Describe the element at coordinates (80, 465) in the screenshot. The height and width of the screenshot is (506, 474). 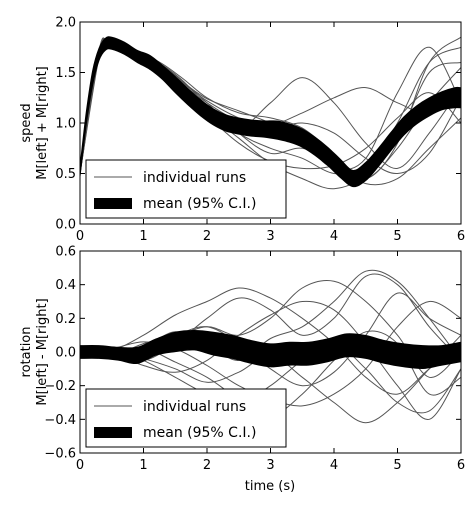
I see `rotation-xtick-label: 0` at that location.